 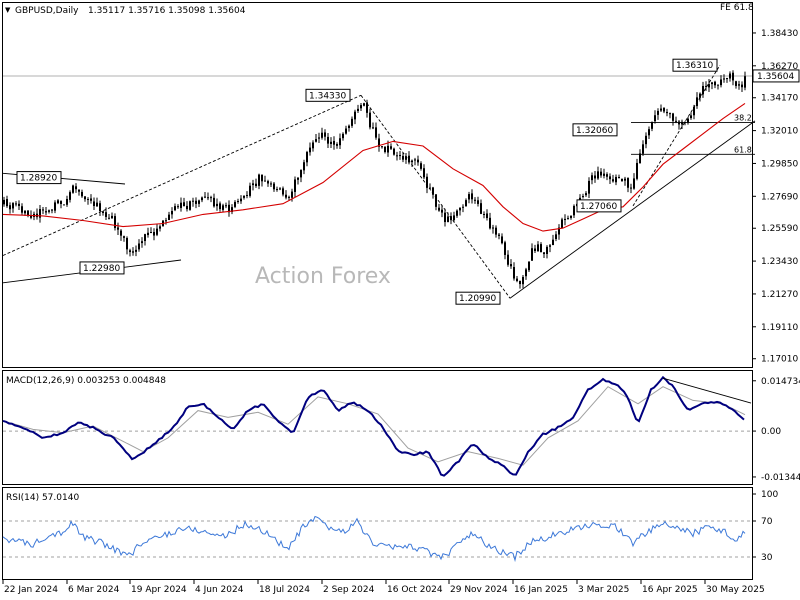 What do you see at coordinates (743, 117) in the screenshot?
I see `fib-level-label: 38.2` at bounding box center [743, 117].